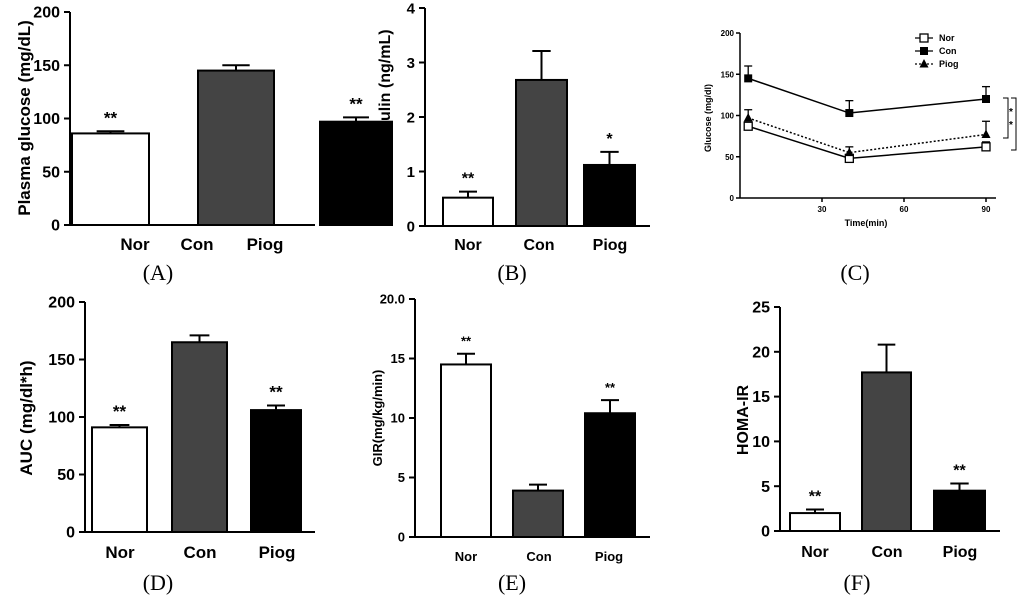  Describe the element at coordinates (26, 417) in the screenshot. I see `y-axis-title: AUC (mg/dl*h)` at that location.